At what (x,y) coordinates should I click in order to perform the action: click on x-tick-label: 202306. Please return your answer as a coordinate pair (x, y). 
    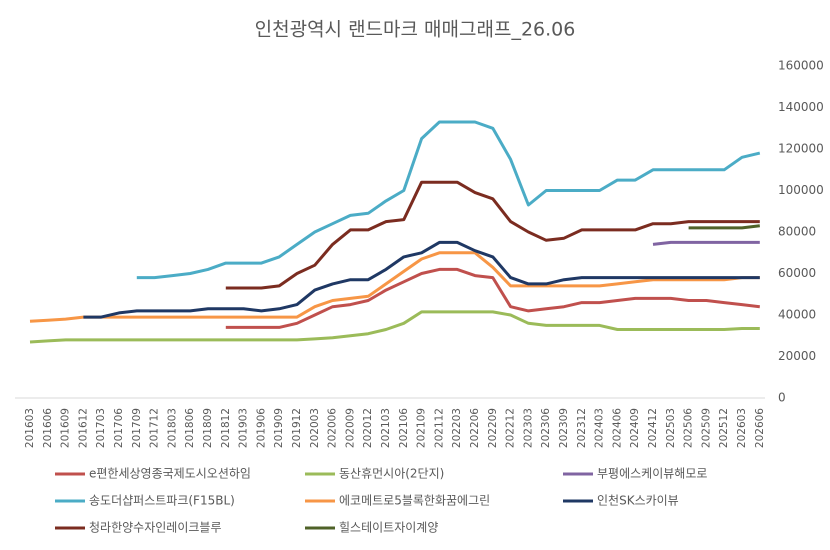
    Looking at the image, I should click on (546, 428).